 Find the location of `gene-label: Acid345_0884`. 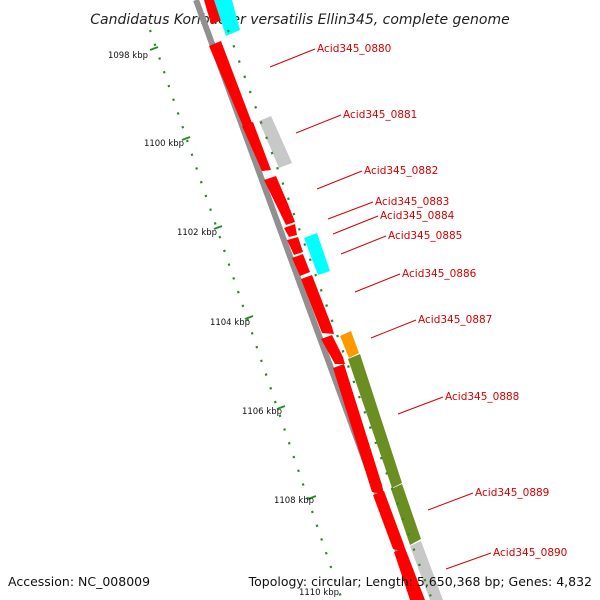

gene-label: Acid345_0884 is located at coordinates (417, 216).